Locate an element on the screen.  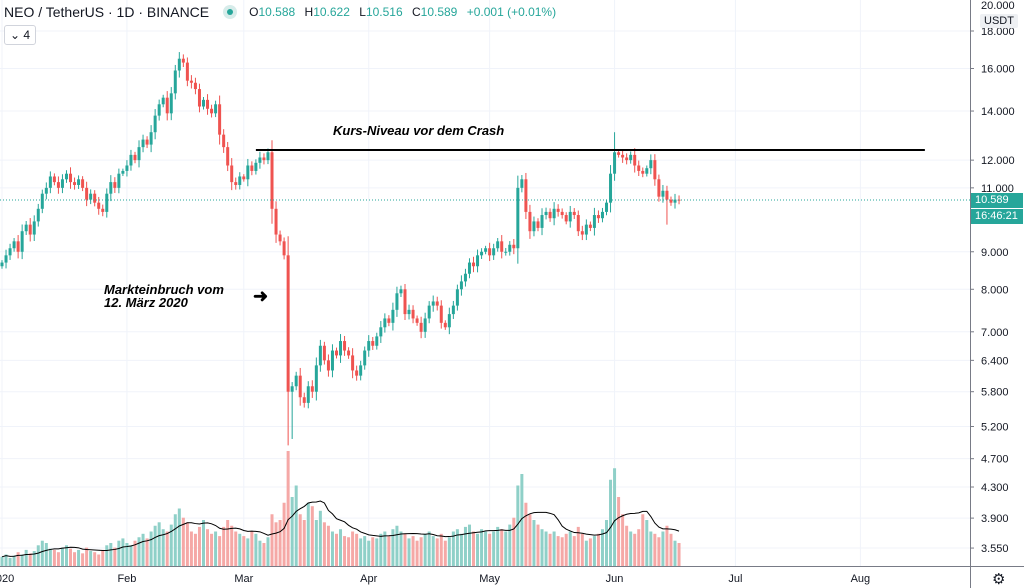
price-tick-label: 18.000 is located at coordinates (998, 32).